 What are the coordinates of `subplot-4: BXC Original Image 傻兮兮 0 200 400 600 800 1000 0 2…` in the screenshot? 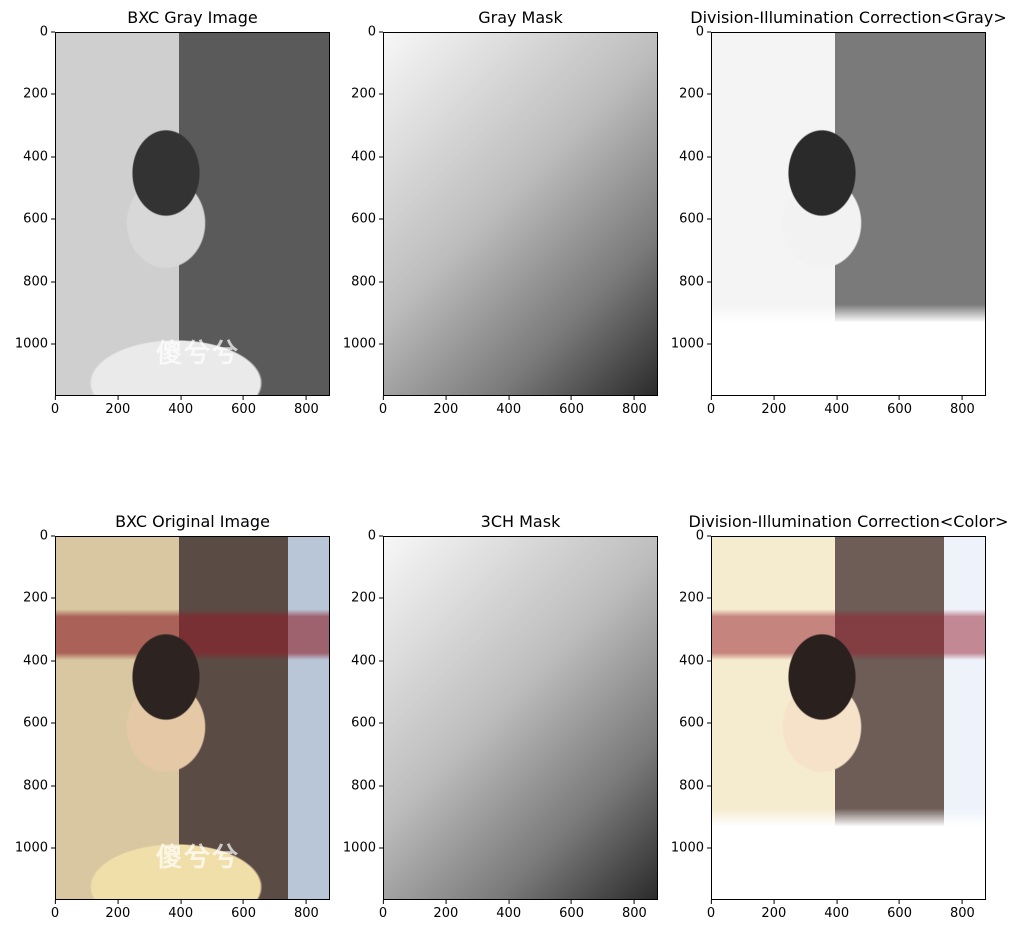 It's located at (172, 716).